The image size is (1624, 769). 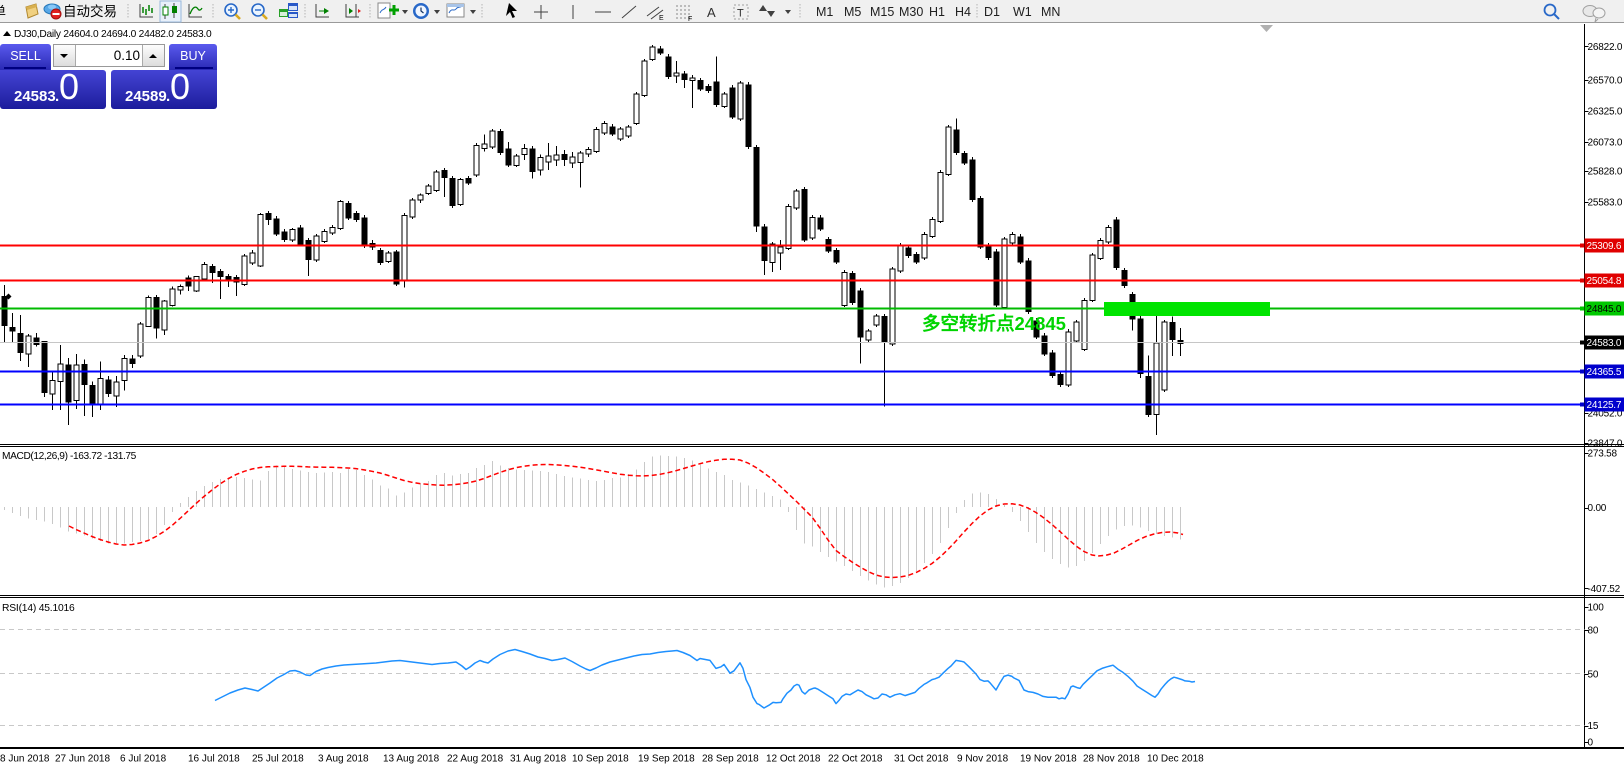 I want to click on svg-text: 24845.0, so click(x=1604, y=309).